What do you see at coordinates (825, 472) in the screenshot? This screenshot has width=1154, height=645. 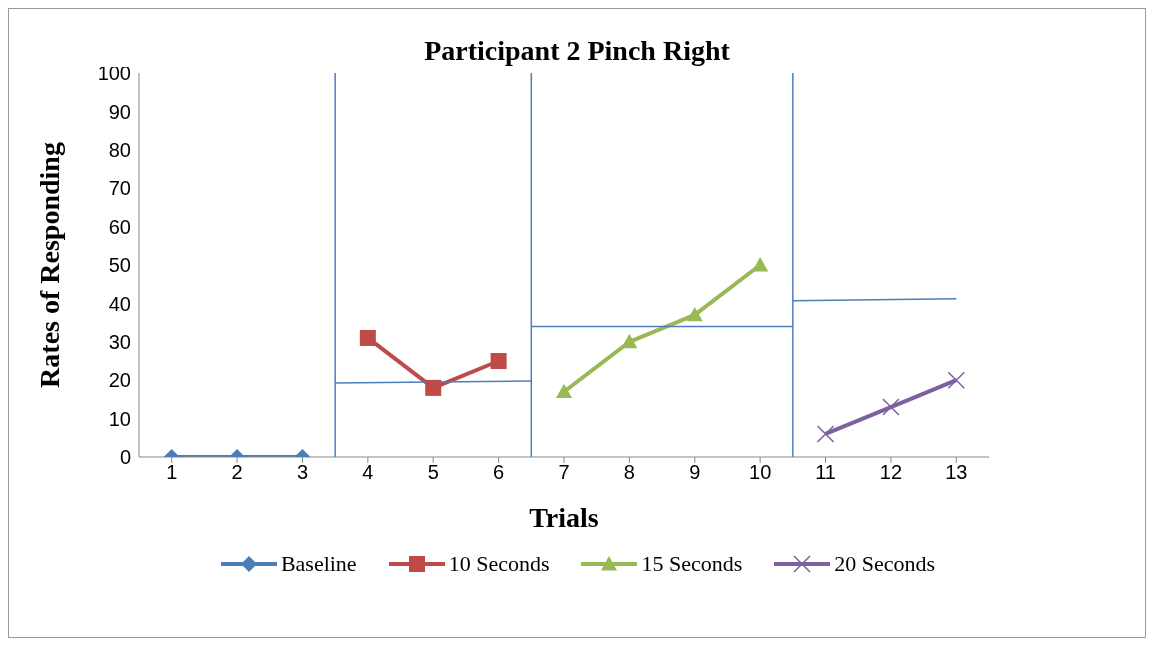 I see `x-tick-label: 11` at bounding box center [825, 472].